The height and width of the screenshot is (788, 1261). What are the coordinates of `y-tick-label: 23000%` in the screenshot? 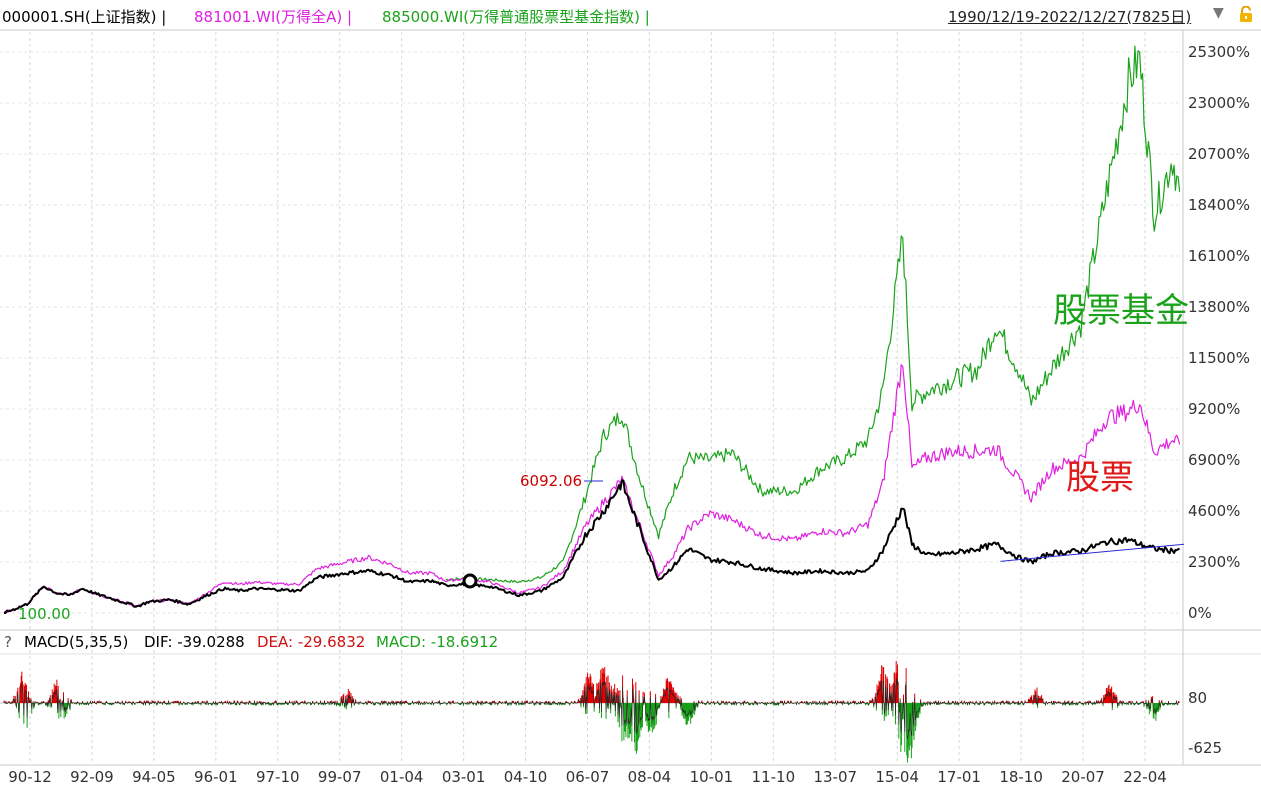 It's located at (1219, 103).